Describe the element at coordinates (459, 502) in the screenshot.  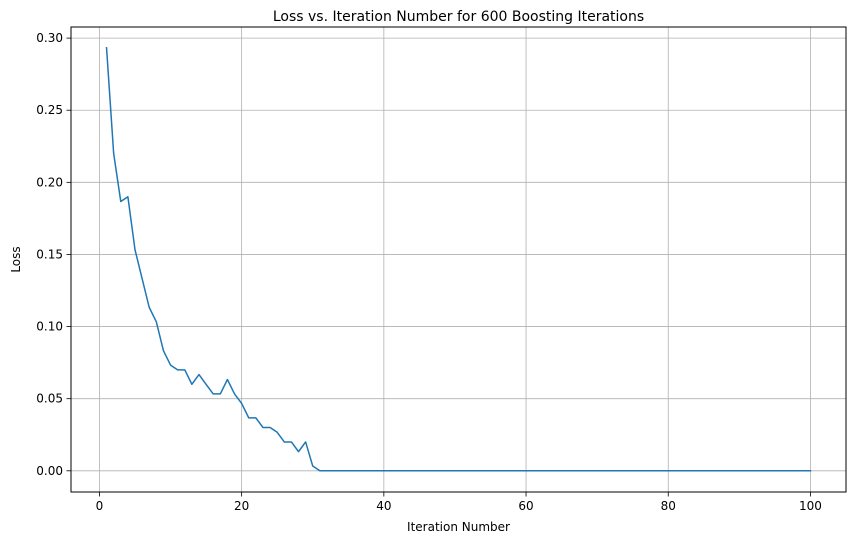
I see `x-axis-ticks: 0 20 40 60 80 100` at that location.